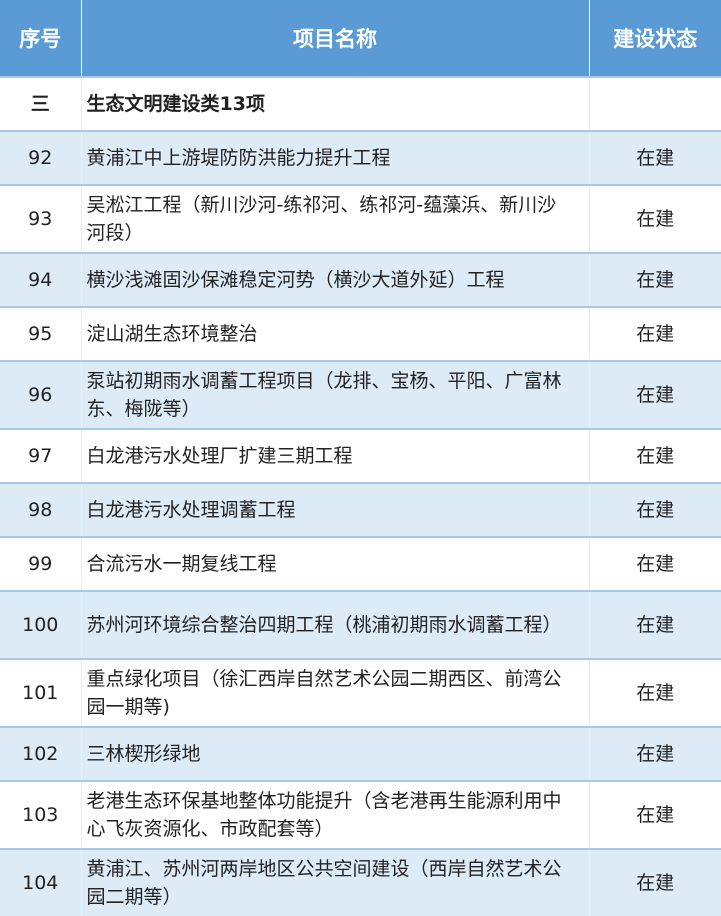 This screenshot has height=916, width=721. What do you see at coordinates (335, 455) in the screenshot?
I see `row-name: 白龙港污水处理厂扩建三期工程` at bounding box center [335, 455].